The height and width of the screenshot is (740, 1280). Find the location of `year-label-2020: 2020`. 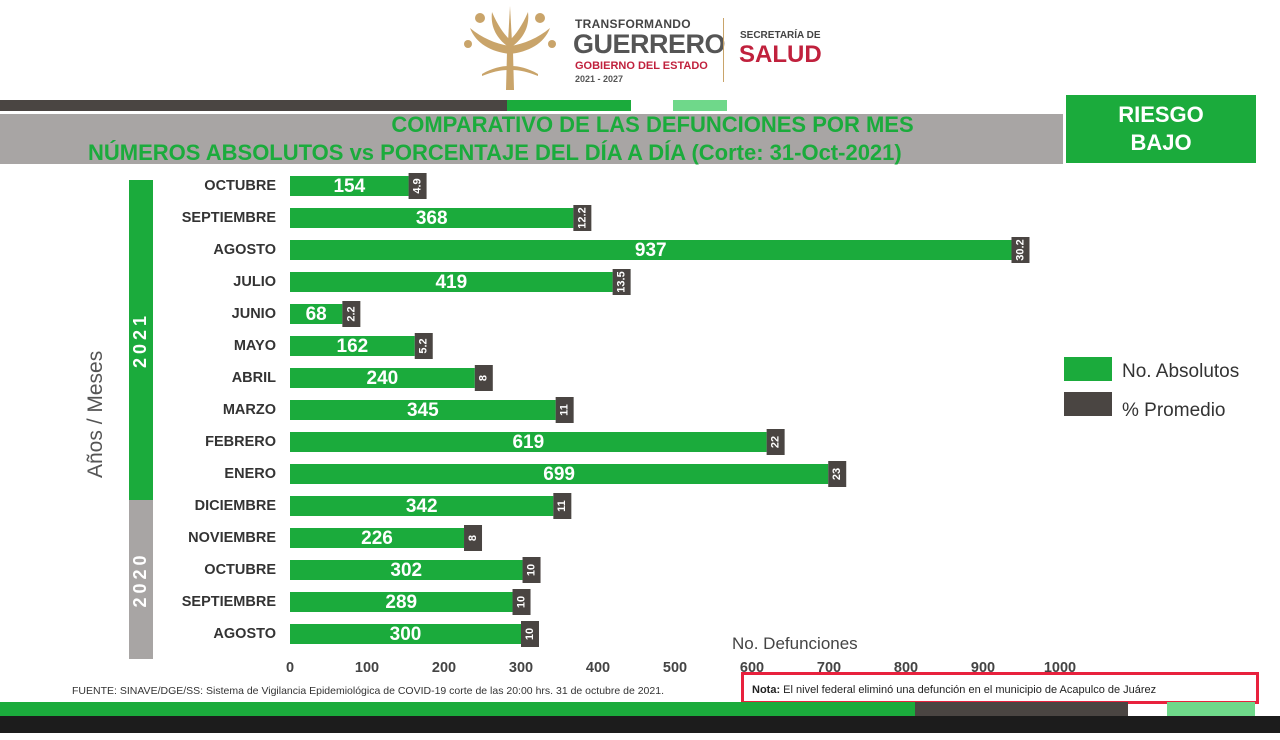

year-label-2020: 2020 is located at coordinates (140, 579).